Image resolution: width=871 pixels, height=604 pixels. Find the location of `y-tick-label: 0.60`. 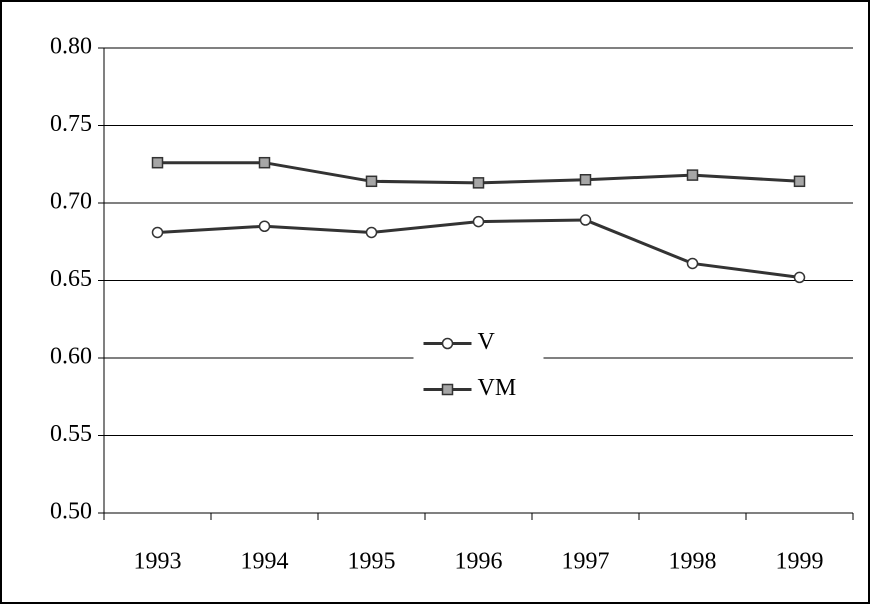

y-tick-label: 0.60 is located at coordinates (71, 357).